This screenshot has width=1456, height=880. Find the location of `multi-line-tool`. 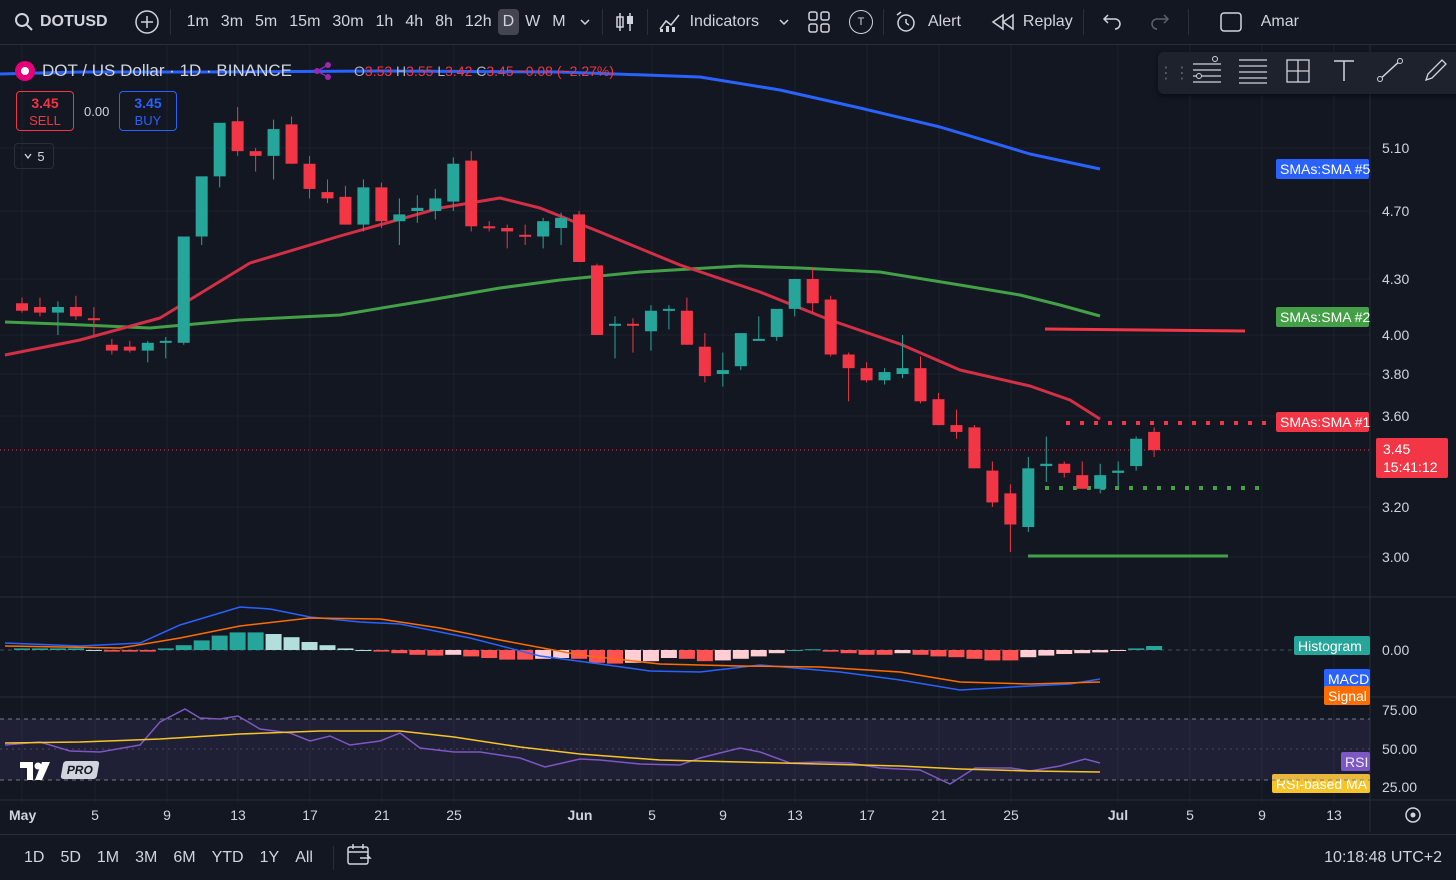

multi-line-tool is located at coordinates (1207, 73).